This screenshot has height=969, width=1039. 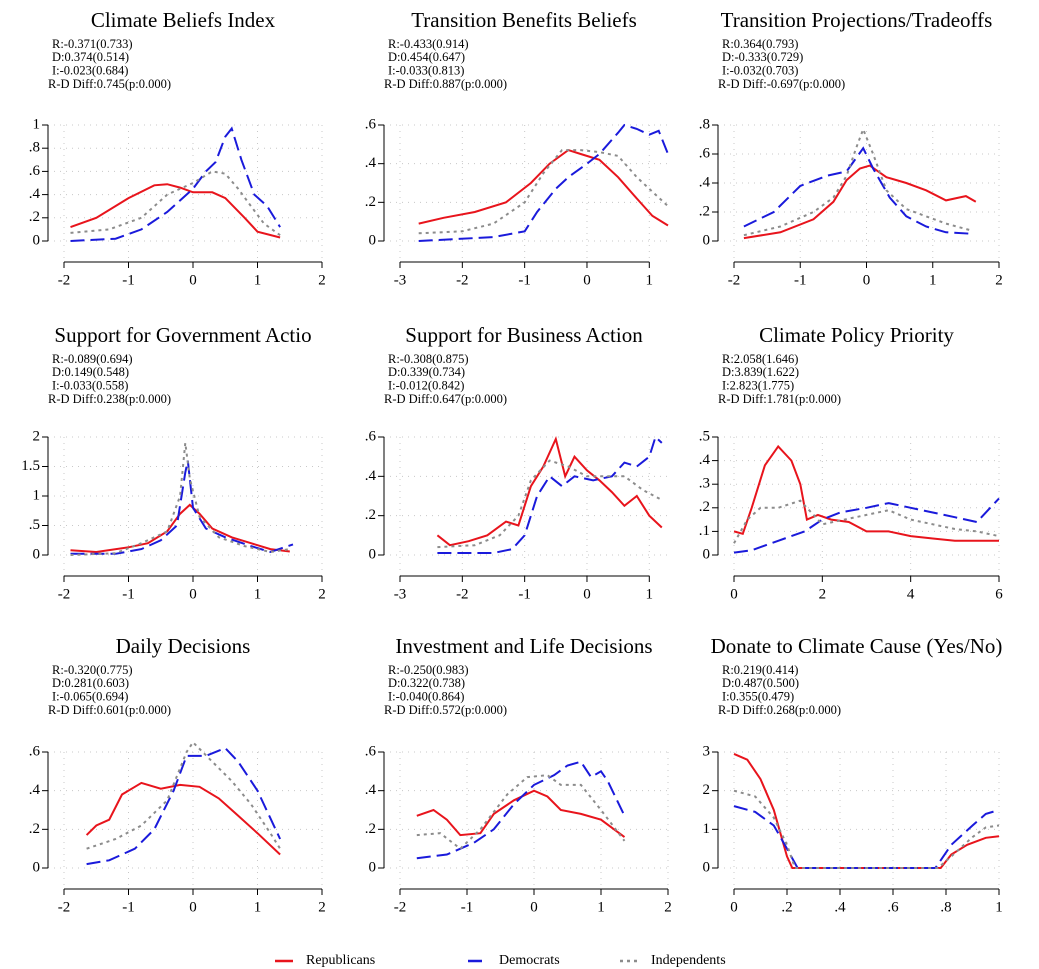 What do you see at coordinates (445, 399) in the screenshot?
I see `stats-line: R-D Diff:0.647(p:0.000)` at bounding box center [445, 399].